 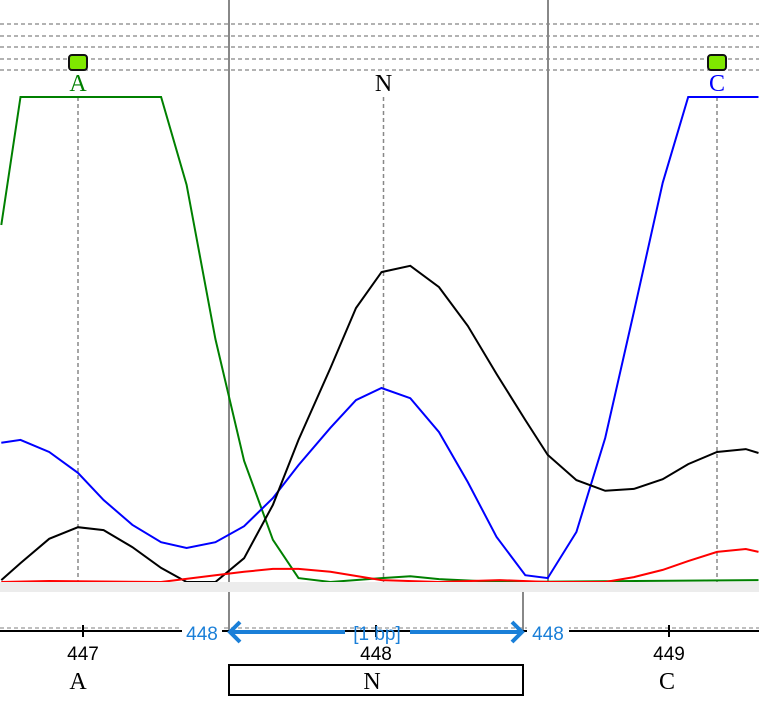 I want to click on selection-length-label: [1 bp], so click(x=377, y=634).